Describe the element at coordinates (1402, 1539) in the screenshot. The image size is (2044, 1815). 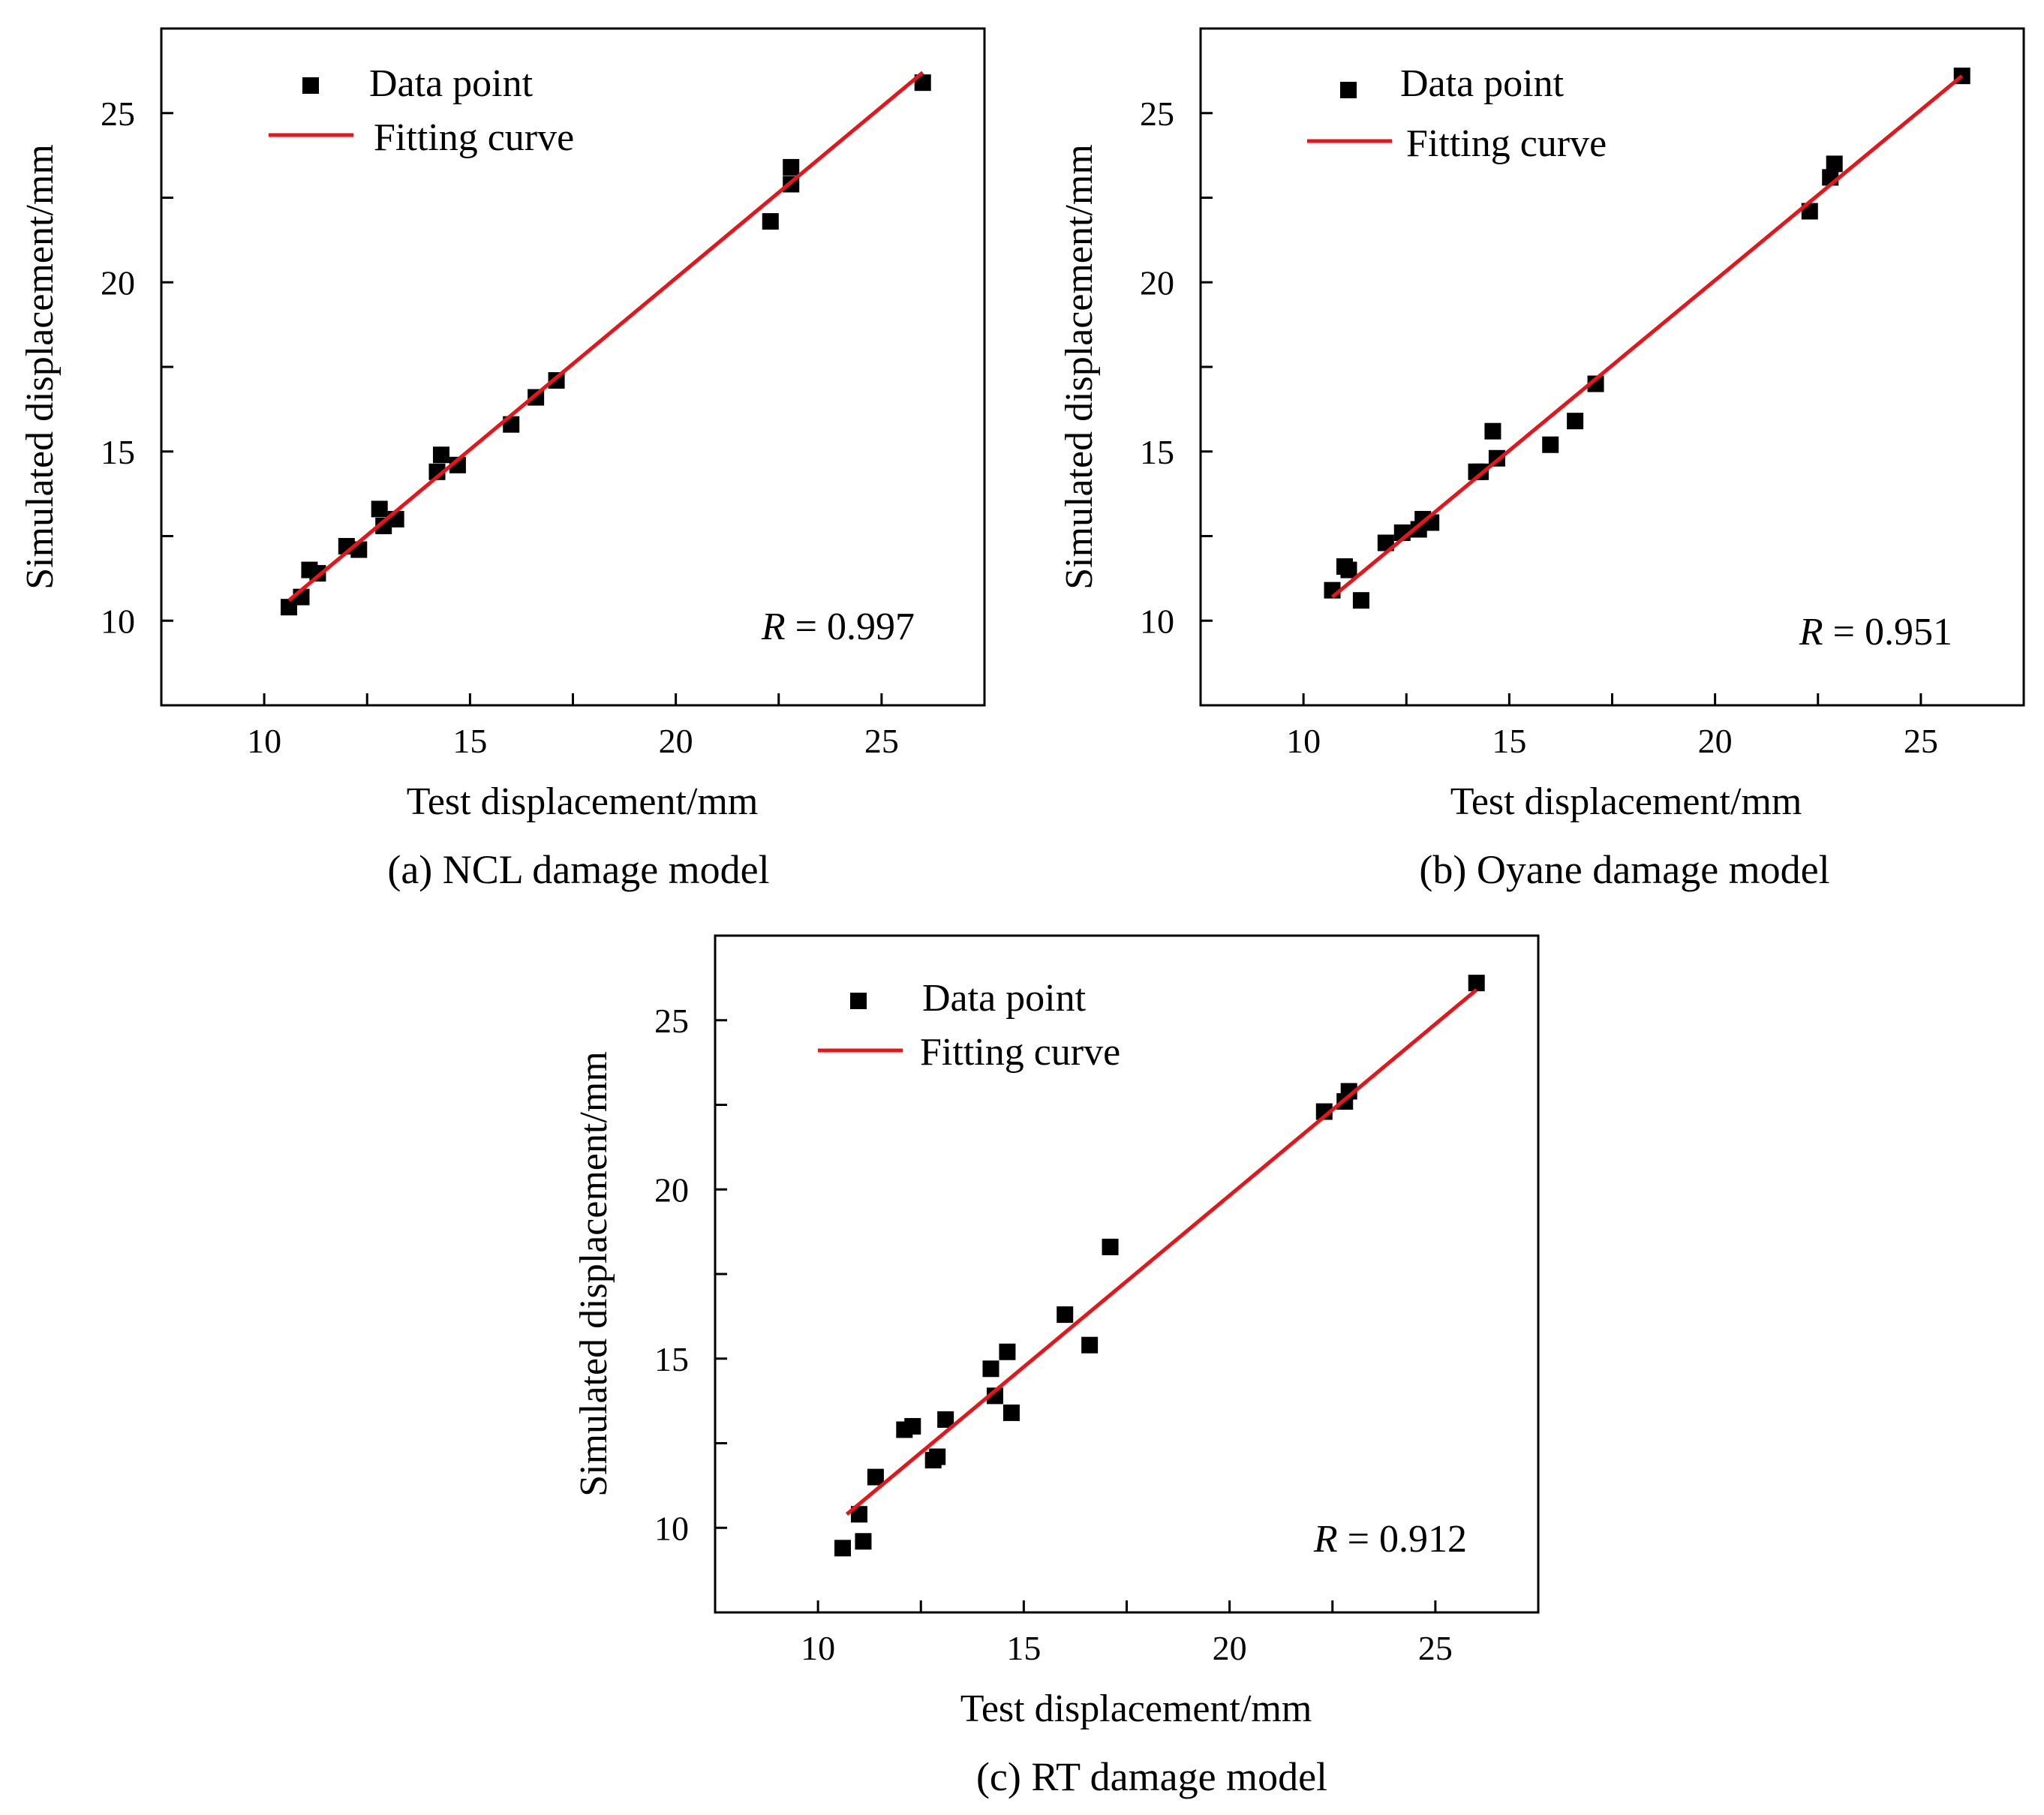
I see `correlation-value: = 0.912` at that location.